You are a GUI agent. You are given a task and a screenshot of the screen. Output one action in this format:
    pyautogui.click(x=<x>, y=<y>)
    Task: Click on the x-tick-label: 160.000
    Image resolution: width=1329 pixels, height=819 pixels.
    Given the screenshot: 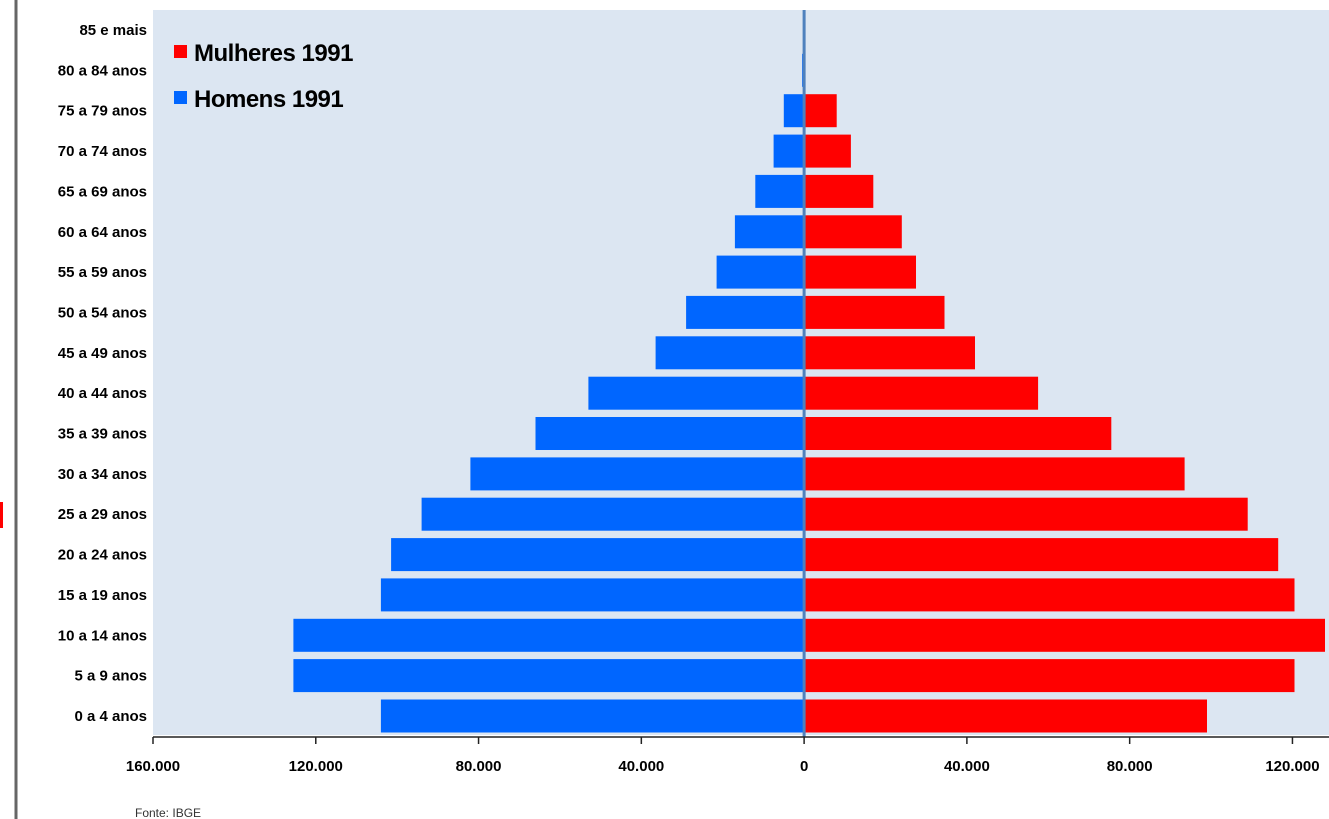 What is the action you would take?
    pyautogui.click(x=153, y=766)
    